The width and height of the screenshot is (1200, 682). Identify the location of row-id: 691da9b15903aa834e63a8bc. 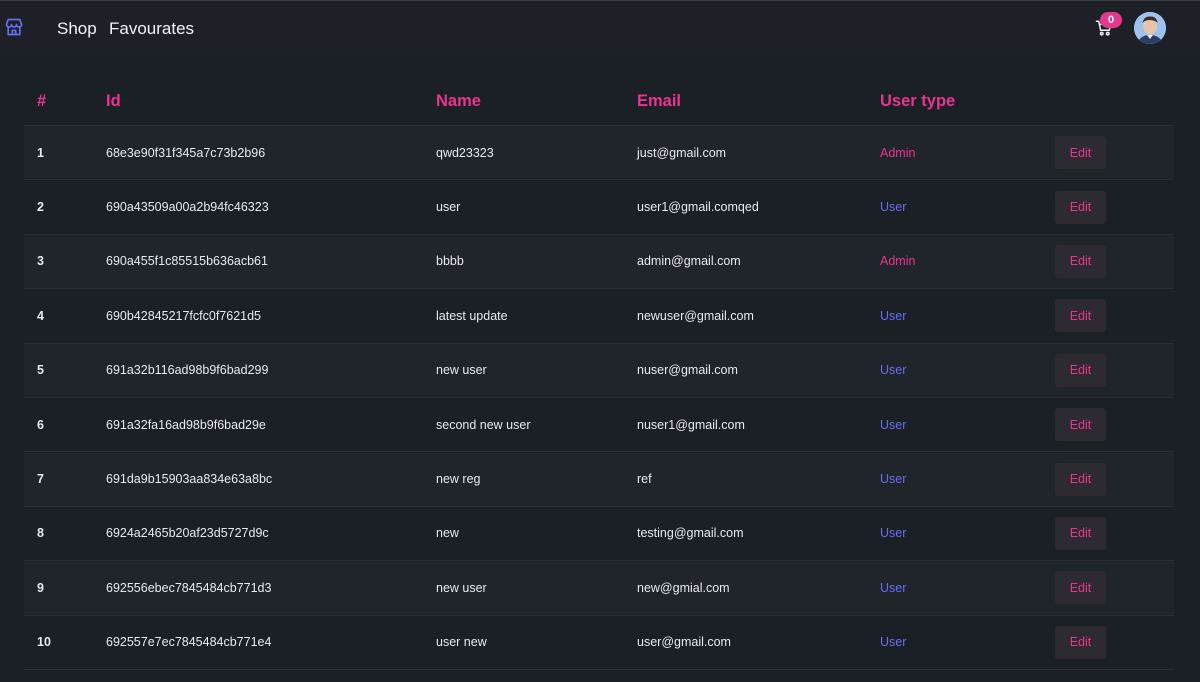
(189, 479).